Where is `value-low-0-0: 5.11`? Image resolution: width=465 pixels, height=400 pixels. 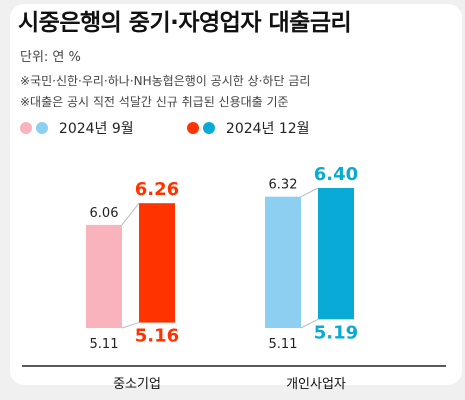 value-low-0-0: 5.11 is located at coordinates (104, 344).